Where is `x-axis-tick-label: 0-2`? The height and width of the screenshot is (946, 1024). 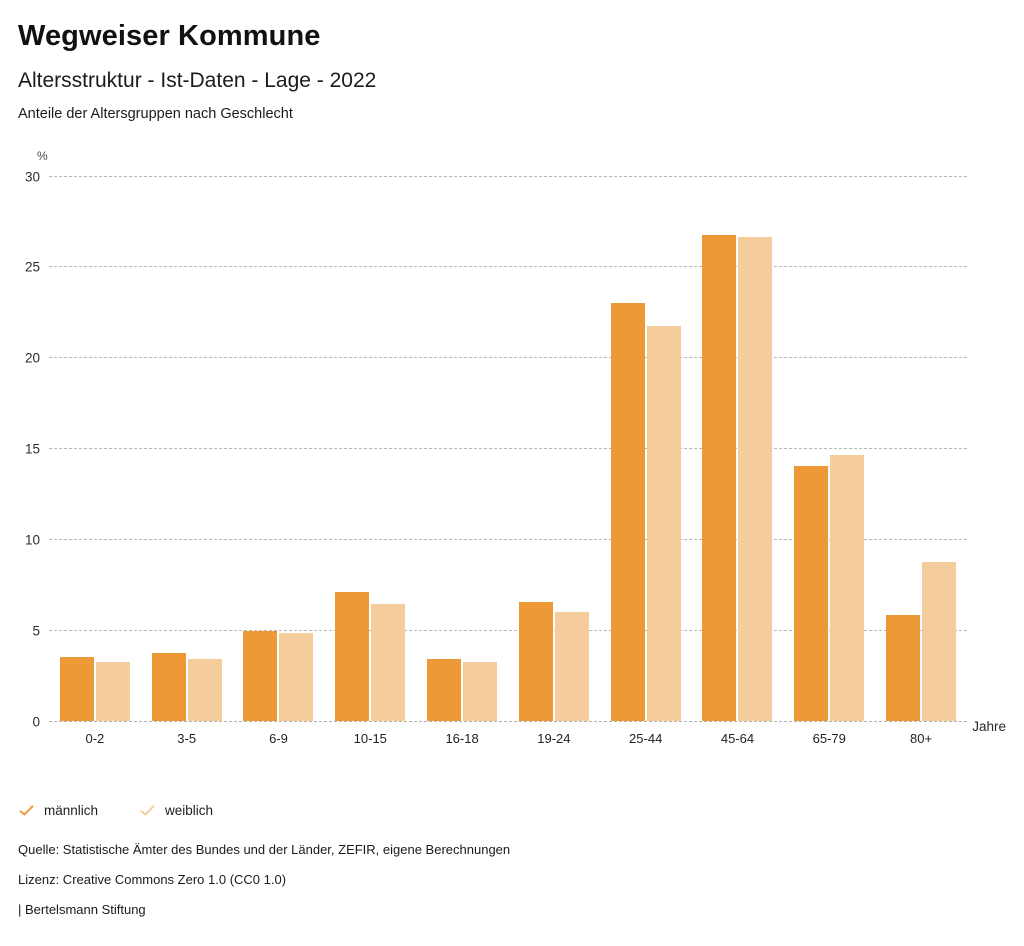 x-axis-tick-label: 0-2 is located at coordinates (95, 738).